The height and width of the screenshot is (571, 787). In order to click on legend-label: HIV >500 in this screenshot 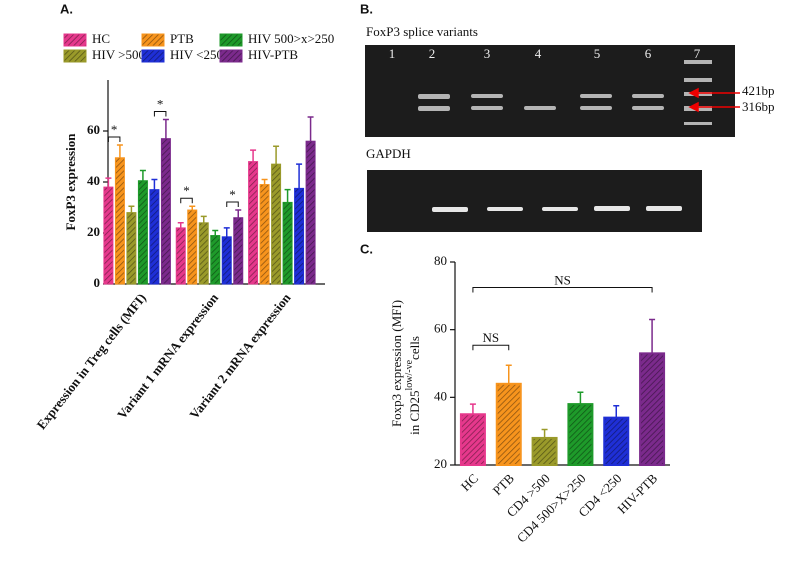, I will do `click(118, 54)`.